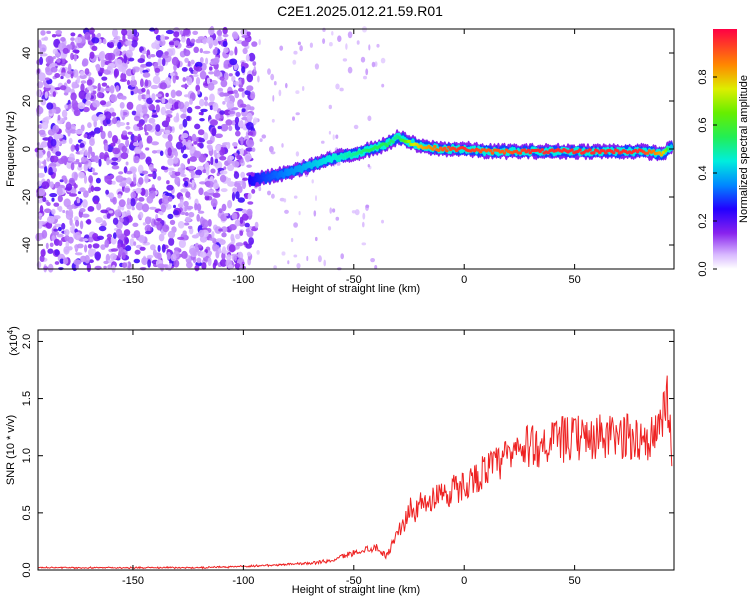 The width and height of the screenshot is (750, 605). I want to click on y-tick-label: 0, so click(27, 149).